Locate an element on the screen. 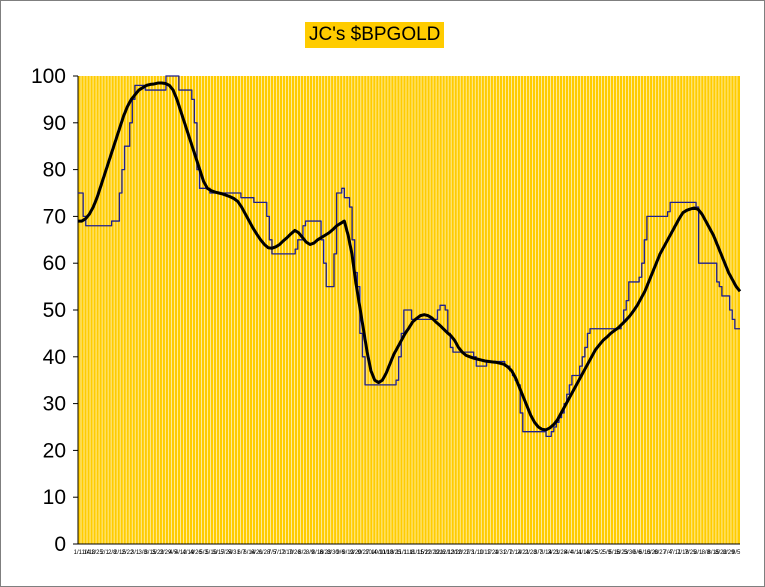 Image resolution: width=765 pixels, height=587 pixels. x-tick-label: 1/24 is located at coordinates (493, 553).